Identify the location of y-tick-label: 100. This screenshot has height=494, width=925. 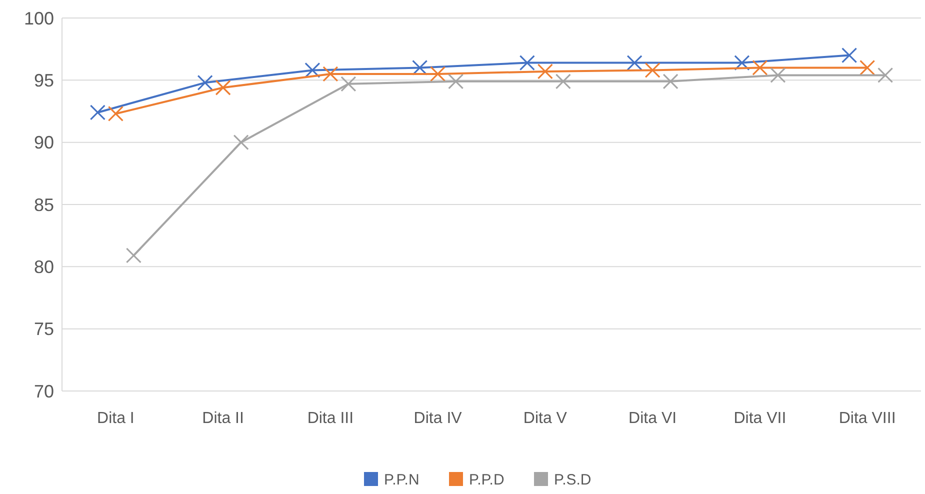
(39, 18).